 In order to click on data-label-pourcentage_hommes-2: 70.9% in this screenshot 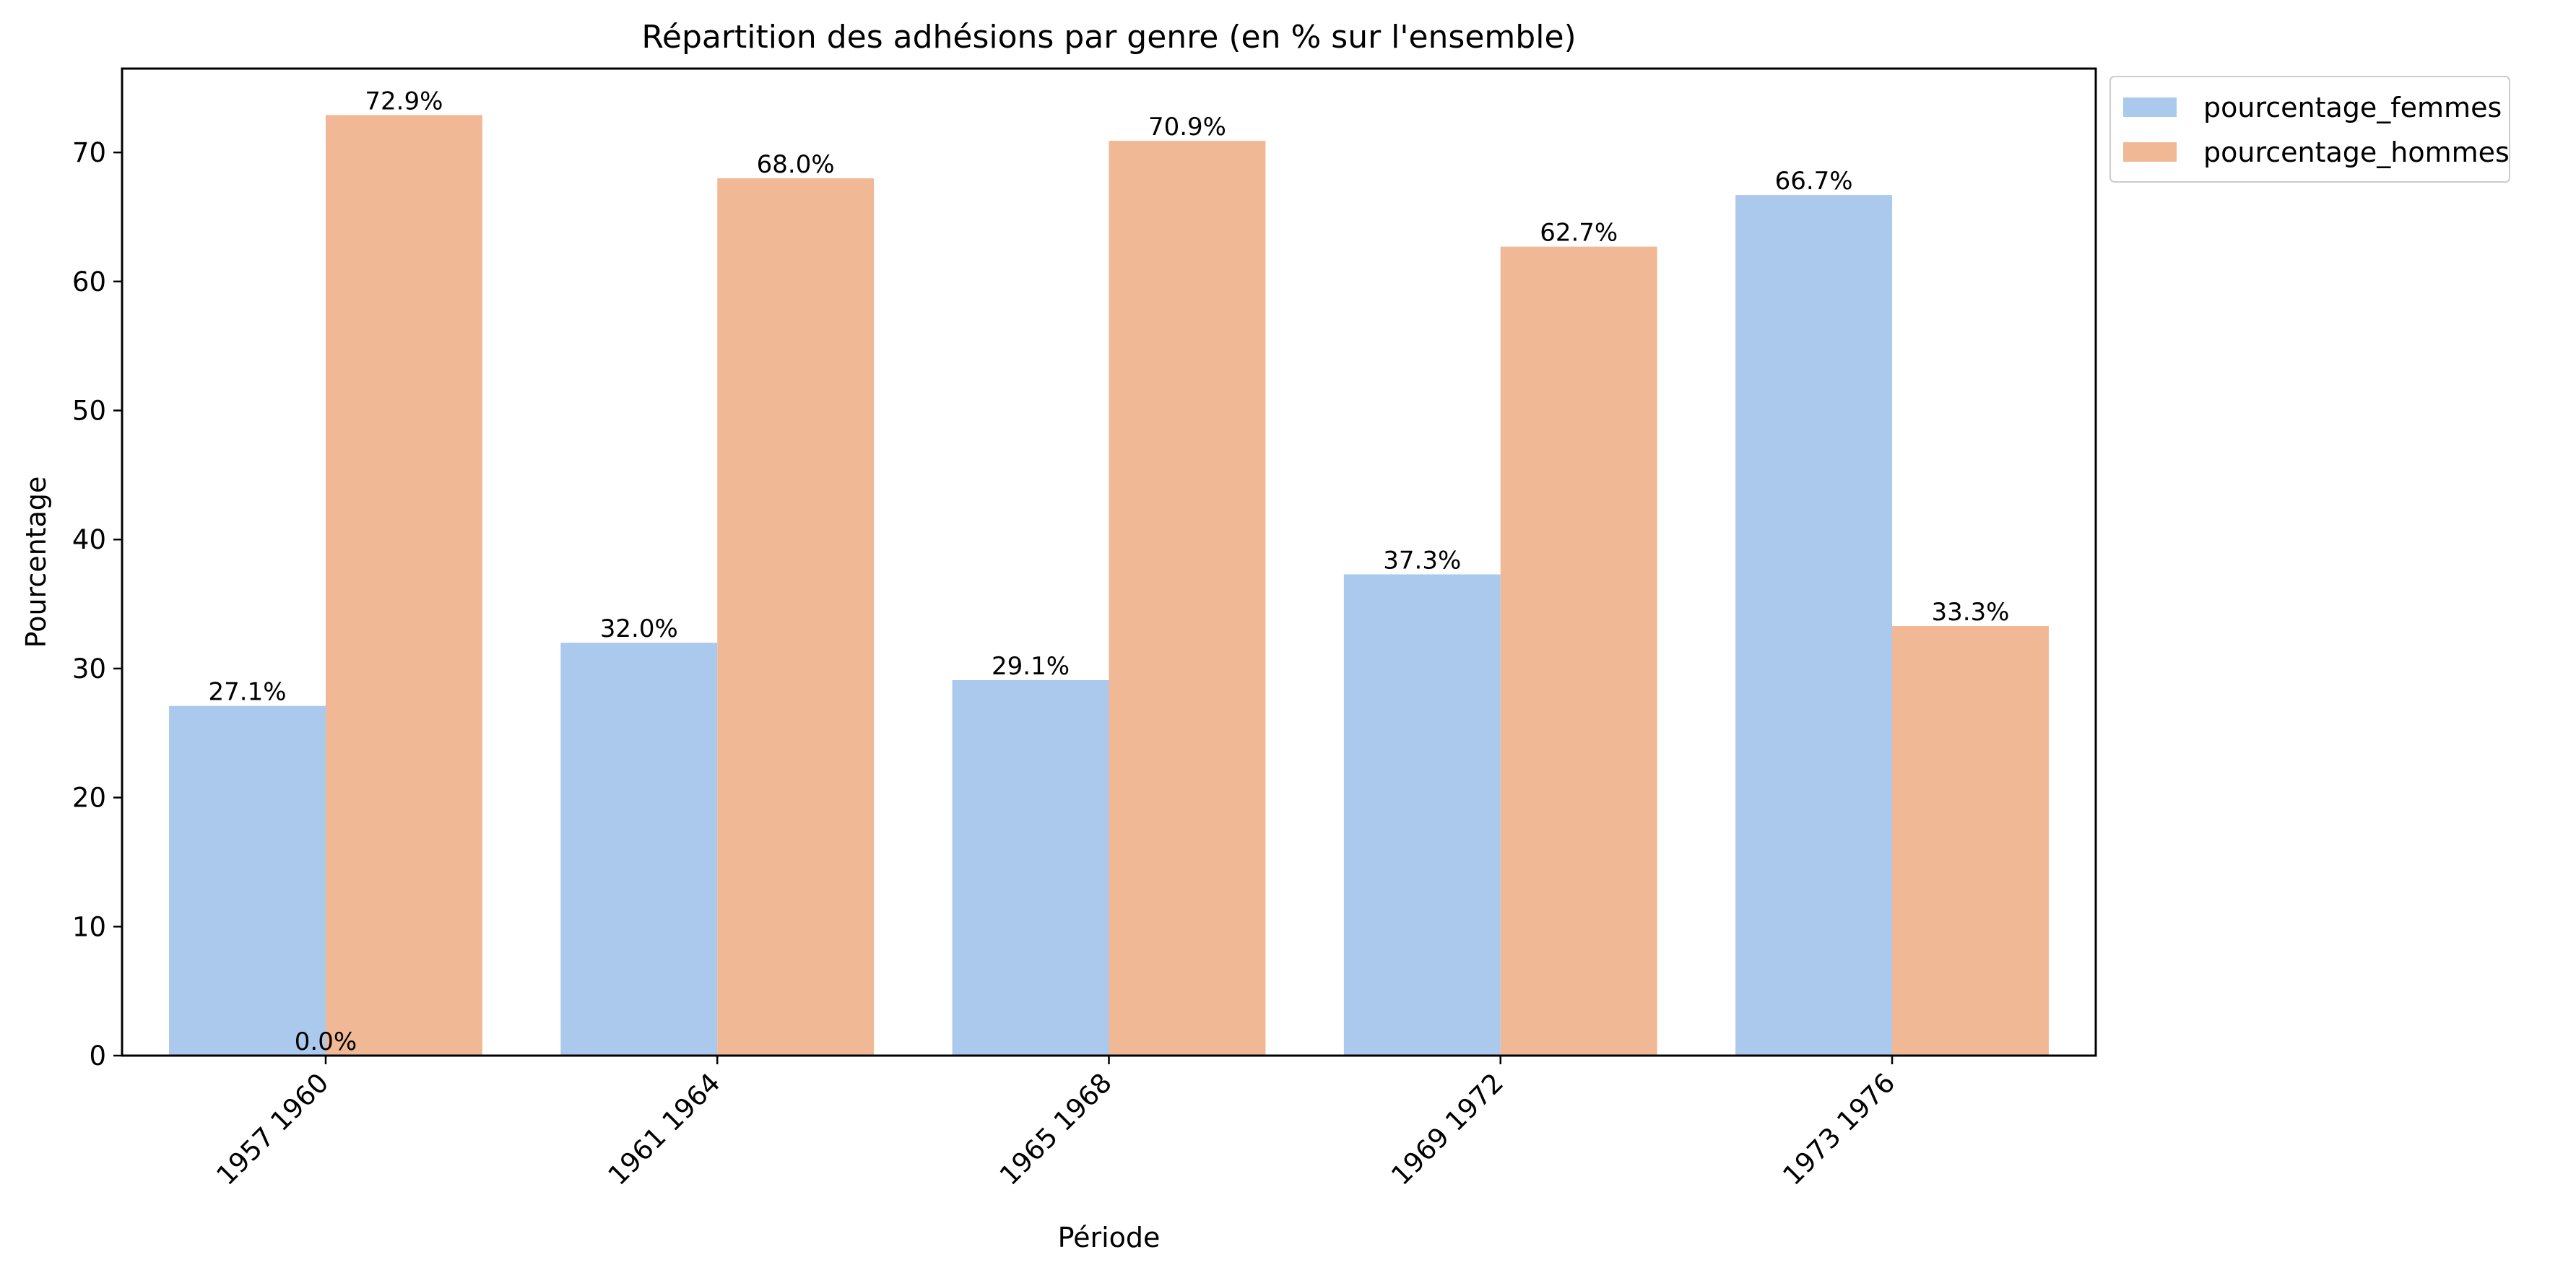, I will do `click(1187, 128)`.